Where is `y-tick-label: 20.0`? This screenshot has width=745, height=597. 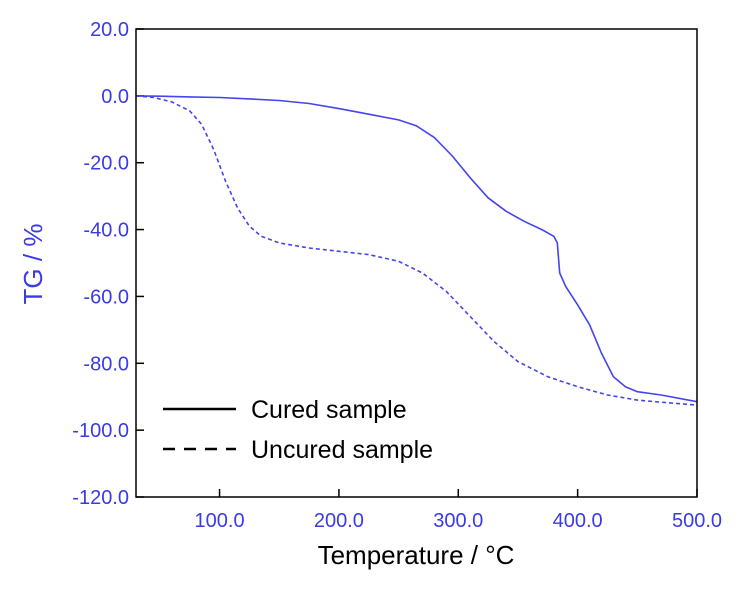 y-tick-label: 20.0 is located at coordinates (109, 30).